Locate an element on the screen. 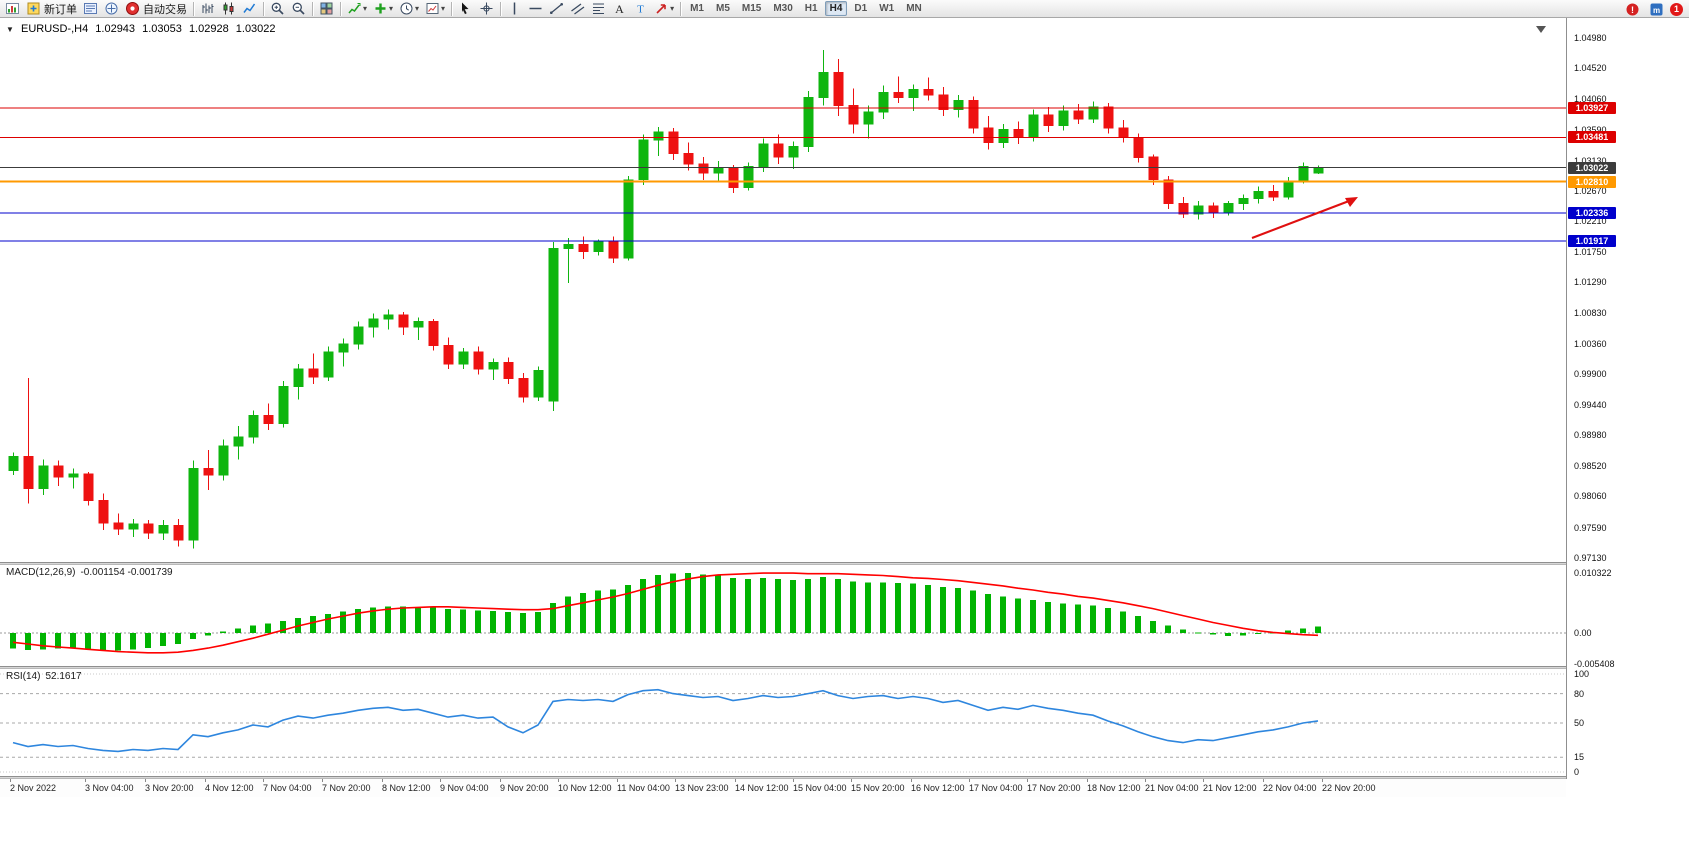 Image resolution: width=1689 pixels, height=857 pixels. timeframe-w1-button: W1 is located at coordinates (887, 8).